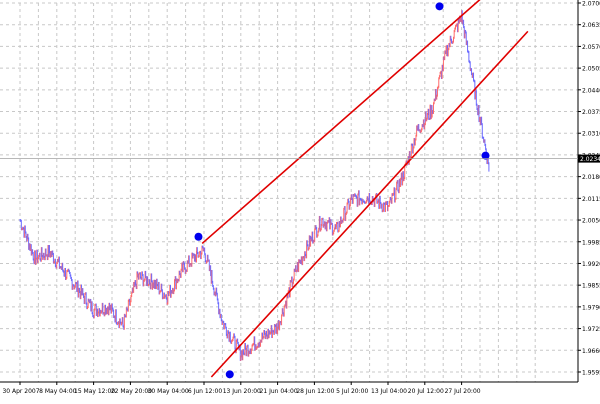  I want to click on y-tick-label: 1.9985, so click(591, 242).